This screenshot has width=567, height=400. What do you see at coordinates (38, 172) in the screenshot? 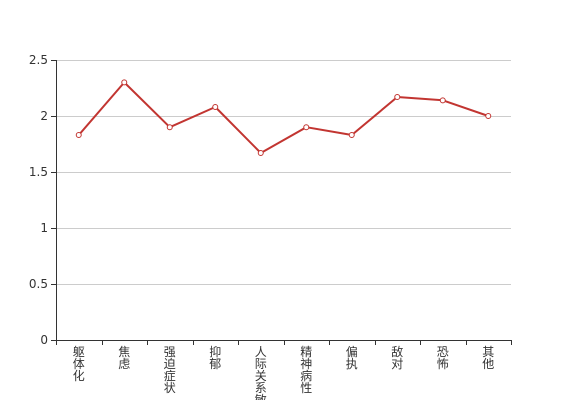
I see `y-tick-label: 1.5` at bounding box center [38, 172].